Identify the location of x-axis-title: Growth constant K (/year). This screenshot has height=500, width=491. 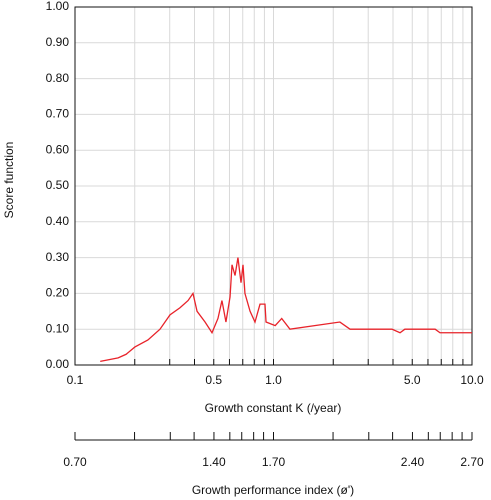
(273, 408).